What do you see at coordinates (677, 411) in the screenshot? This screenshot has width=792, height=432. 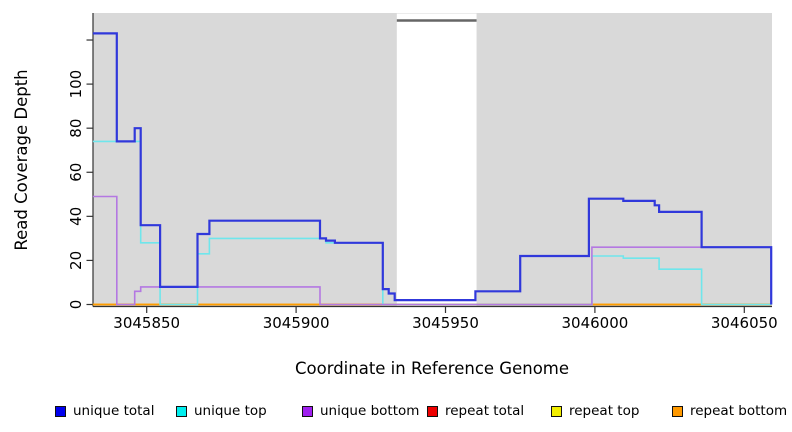 I see `repeat-bottom-swatch-icon` at bounding box center [677, 411].